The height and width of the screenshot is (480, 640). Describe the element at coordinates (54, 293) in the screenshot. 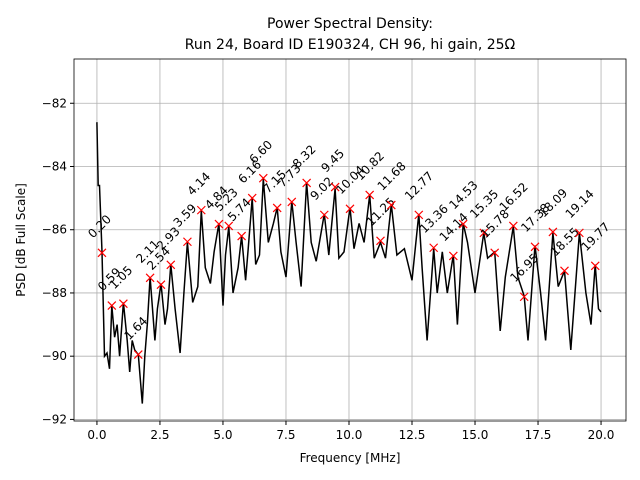

I see `y-tick-label: −88` at that location.